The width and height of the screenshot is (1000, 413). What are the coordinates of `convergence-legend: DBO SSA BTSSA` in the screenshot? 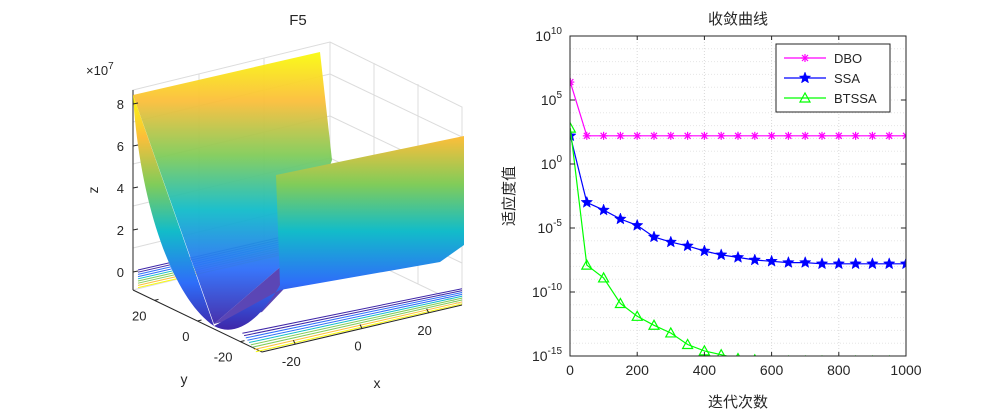 It's located at (833, 78).